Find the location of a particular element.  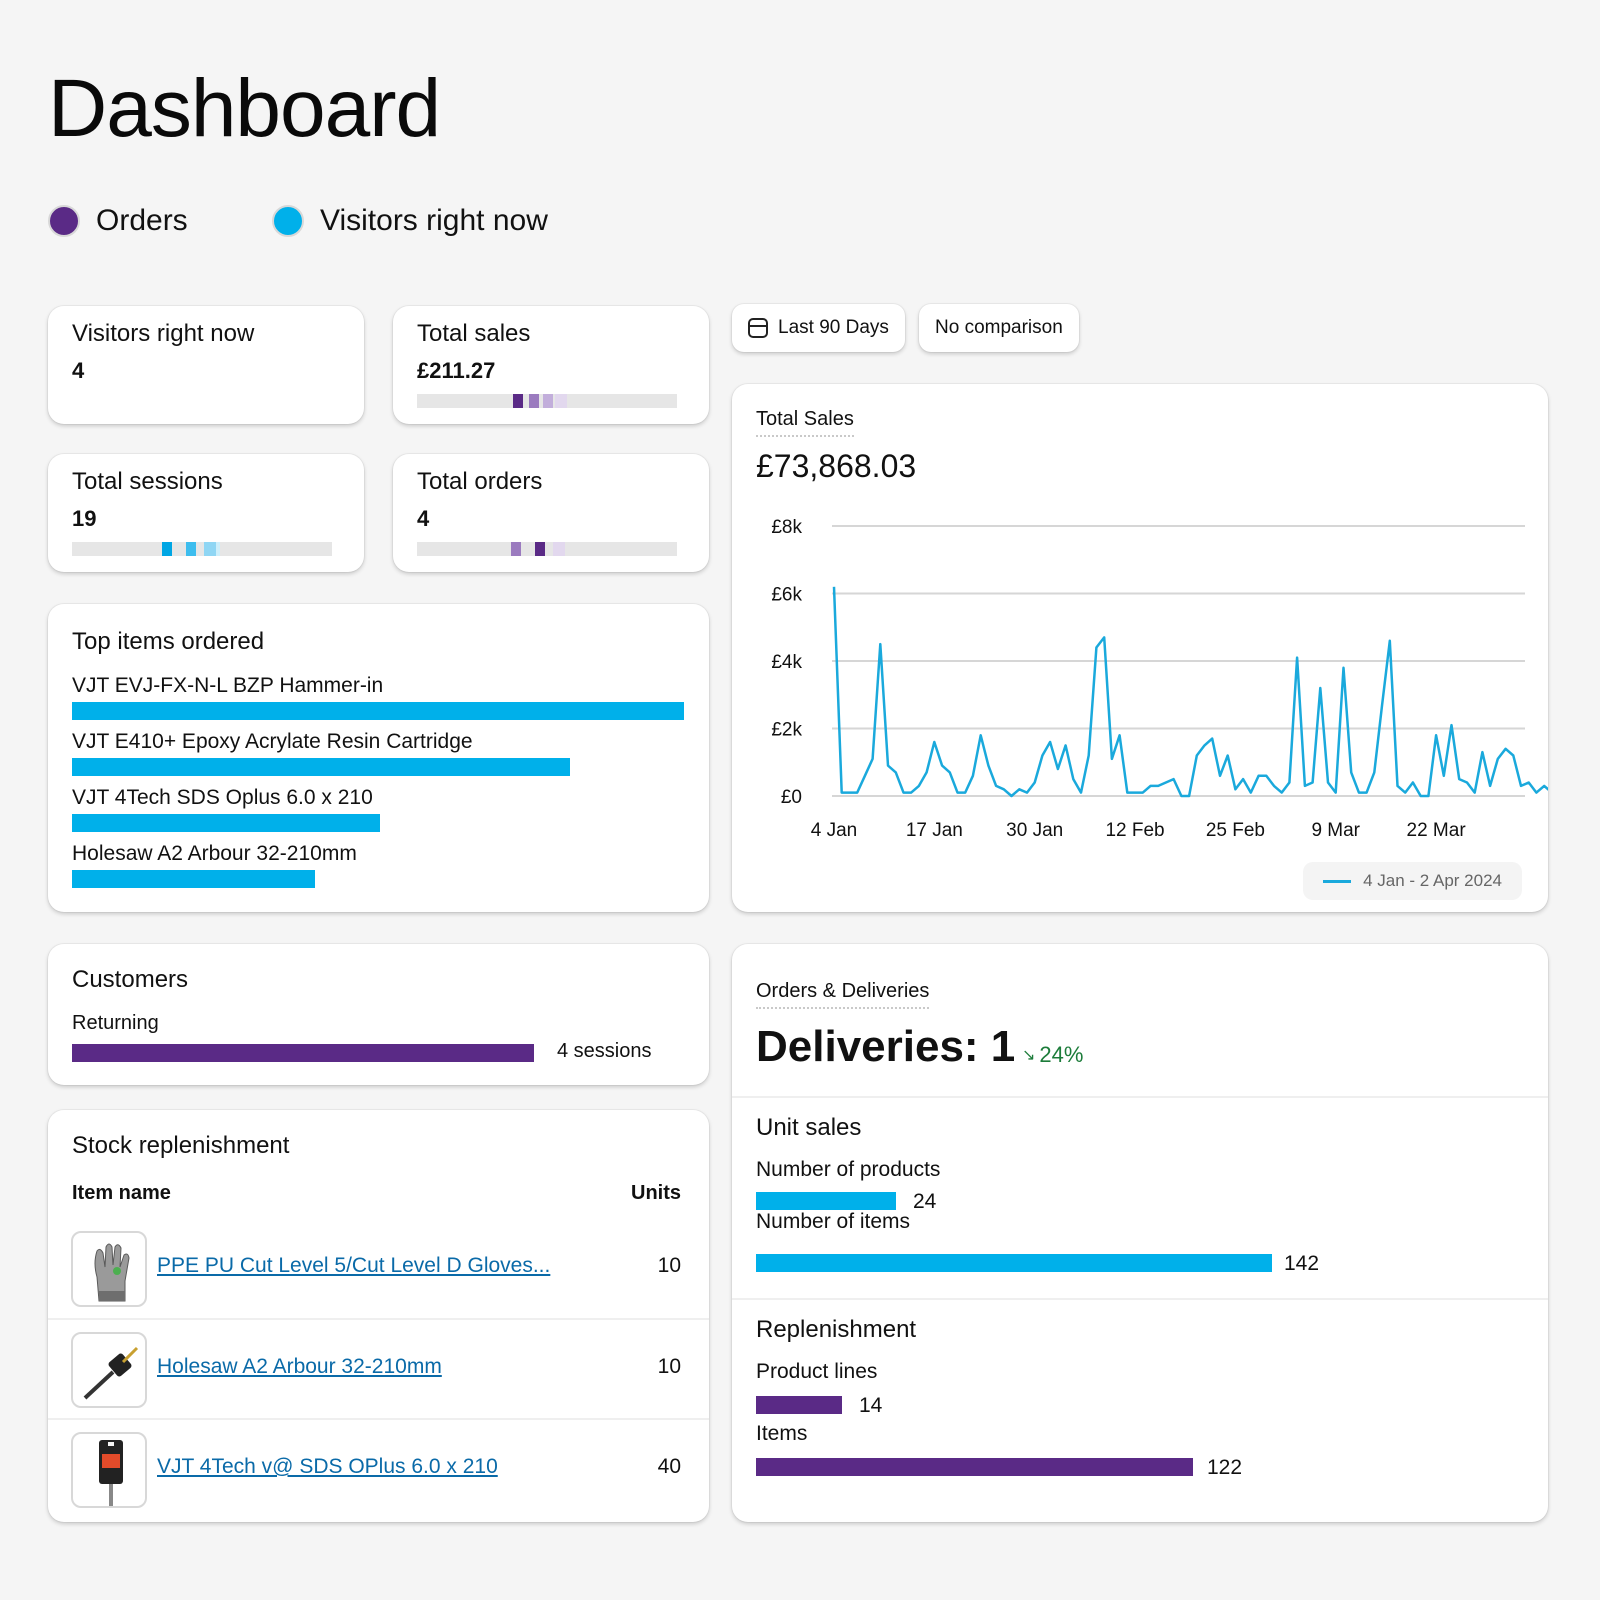

returning-label: Returning is located at coordinates (115, 1023).